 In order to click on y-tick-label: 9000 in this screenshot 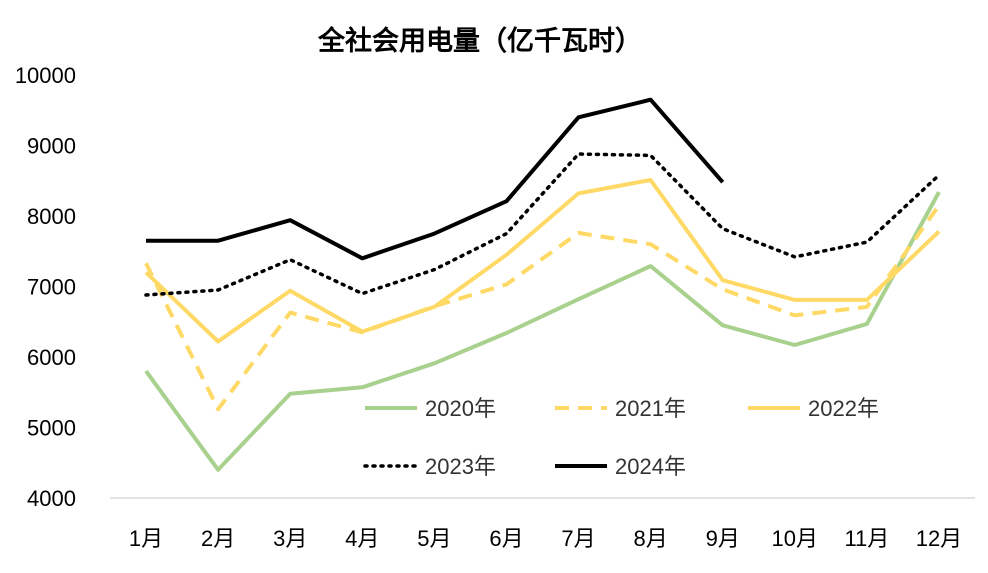, I will do `click(51, 146)`.